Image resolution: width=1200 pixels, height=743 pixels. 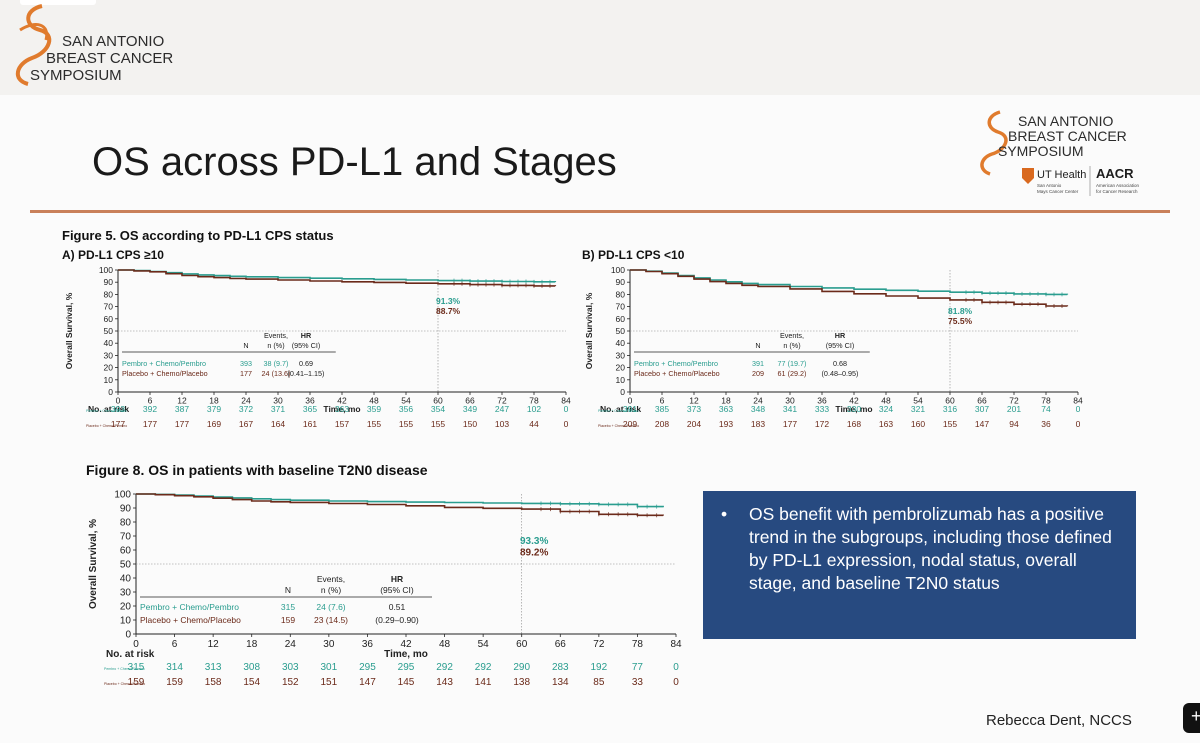 I want to click on at-risk-count: 209, so click(x=630, y=424).